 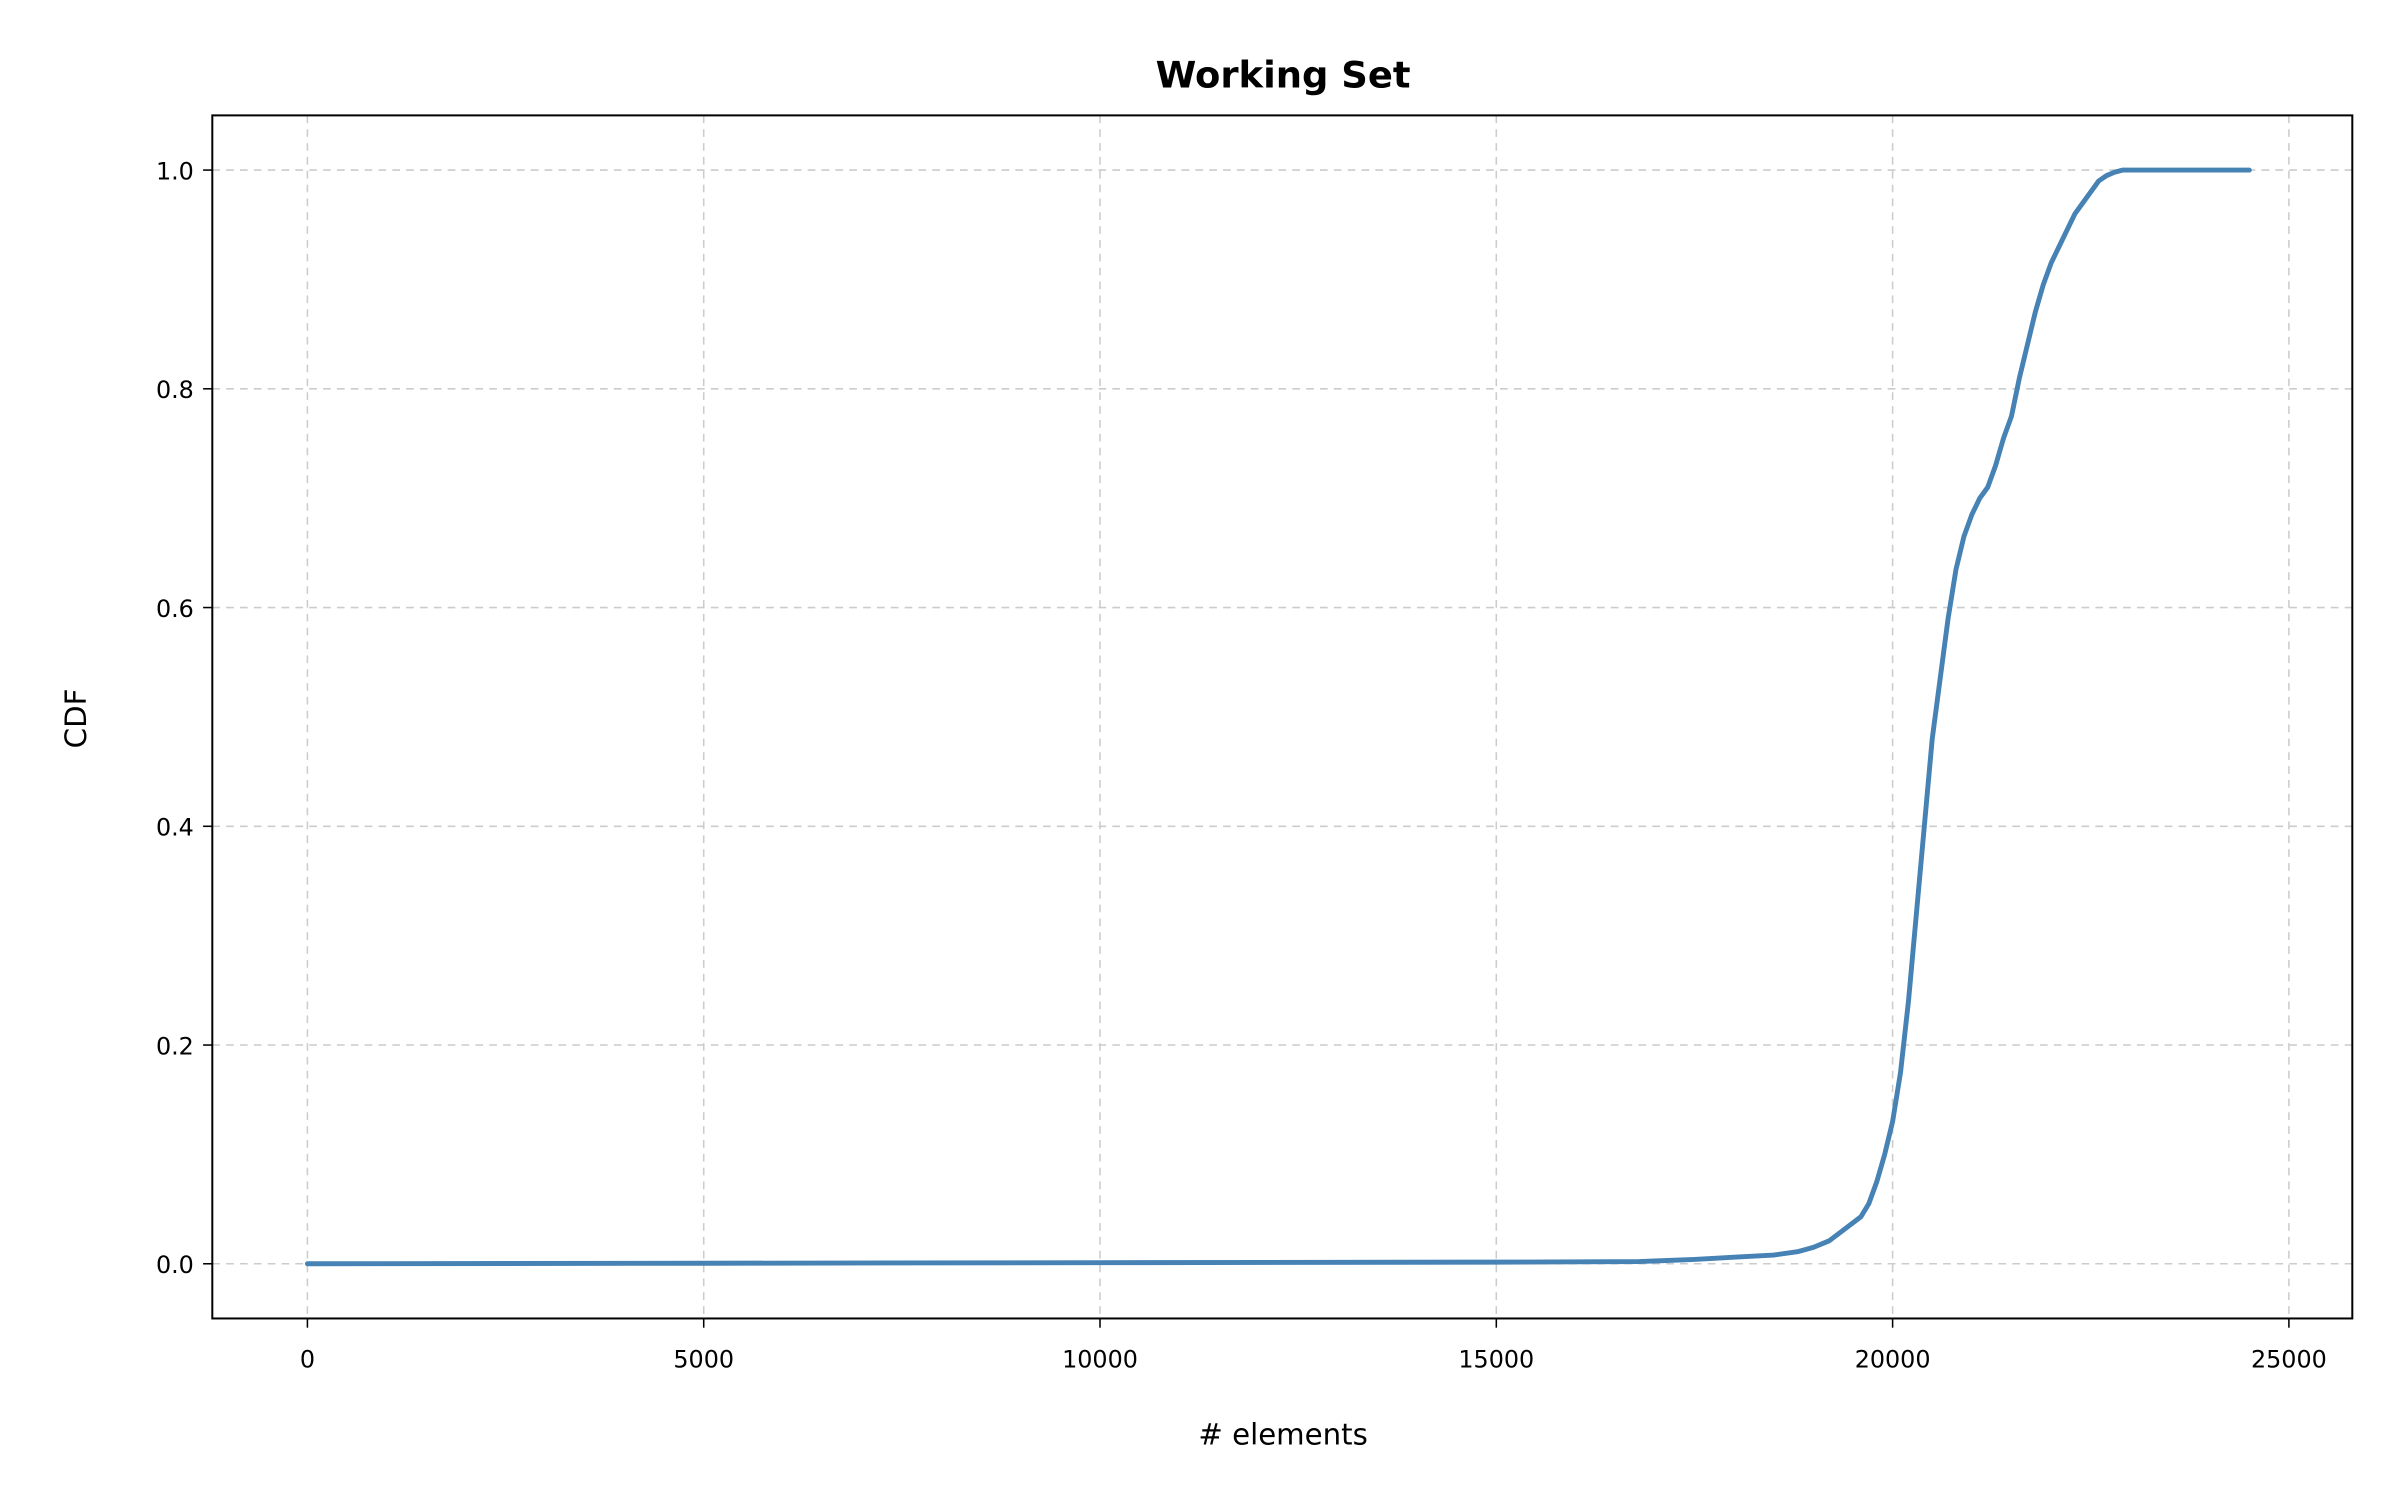 I want to click on x-tick-label: 20000, so click(x=1893, y=1360).